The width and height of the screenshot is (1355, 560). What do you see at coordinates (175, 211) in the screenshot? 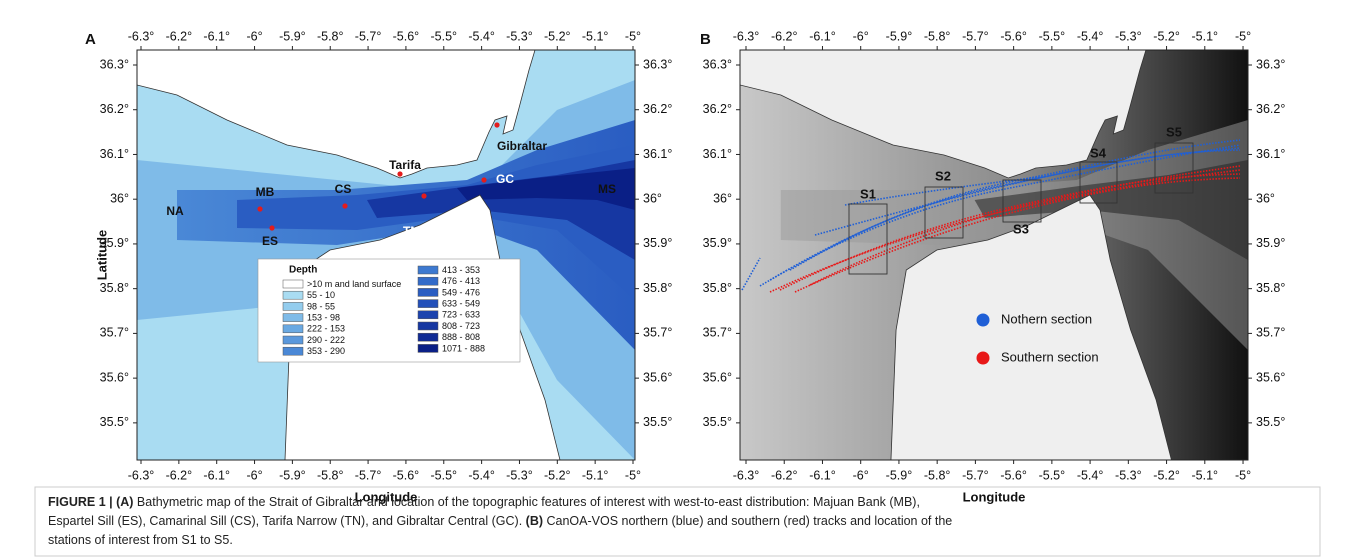
I see `place-label: NA` at bounding box center [175, 211].